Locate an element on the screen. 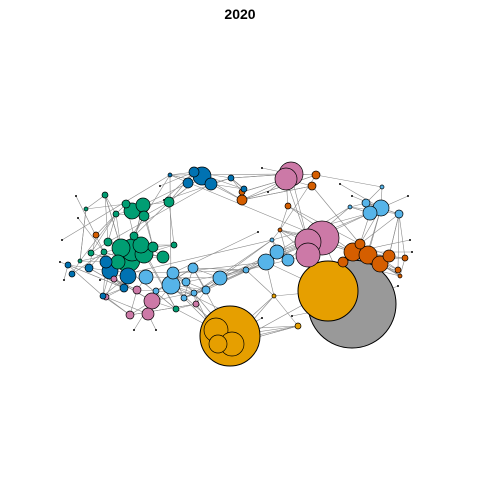 The width and height of the screenshot is (480, 480). orange-node is located at coordinates (298, 326).